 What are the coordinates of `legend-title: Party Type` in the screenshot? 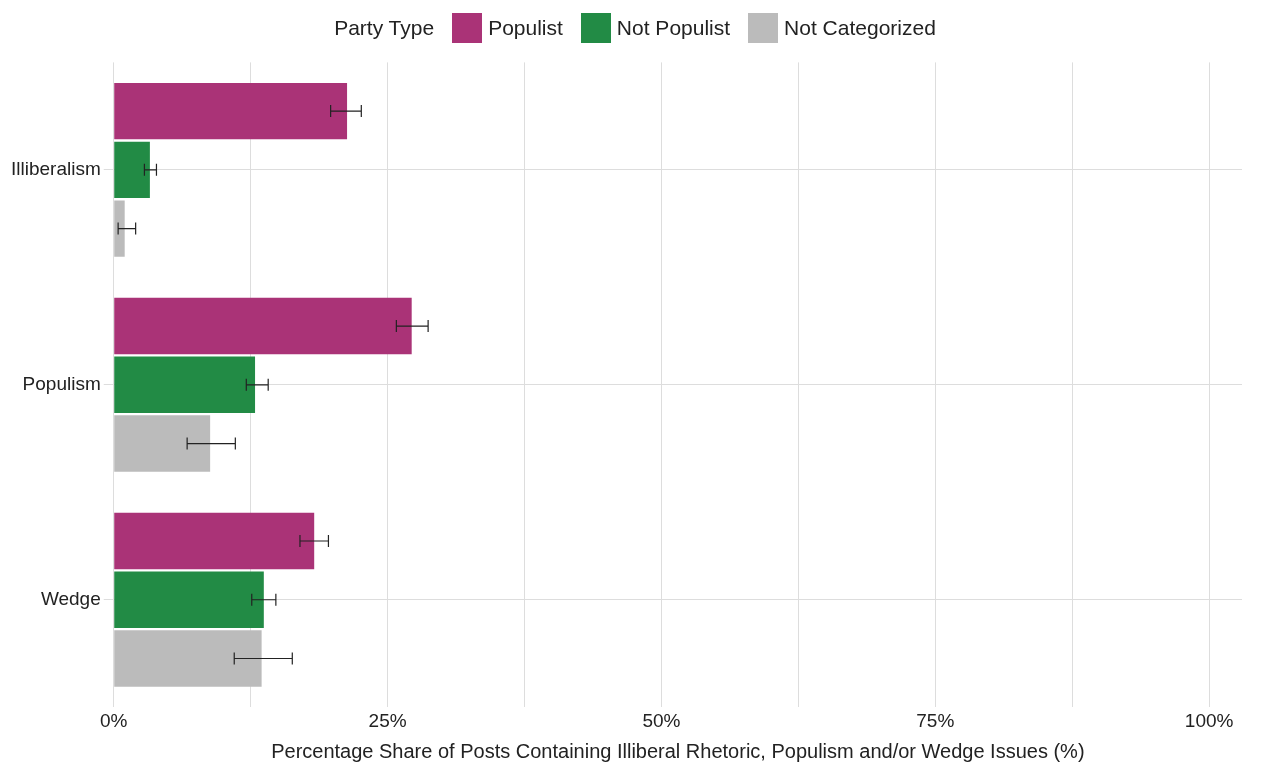 It's located at (384, 28).